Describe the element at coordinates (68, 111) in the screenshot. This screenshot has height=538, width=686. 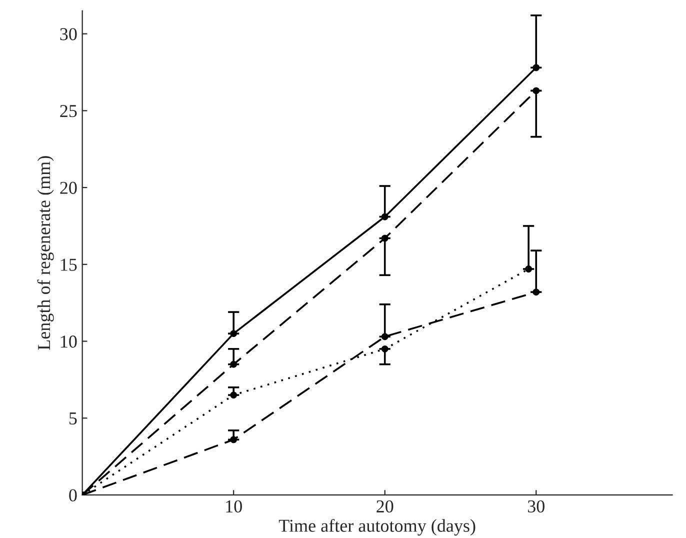
I see `y-tick-label: 25` at that location.